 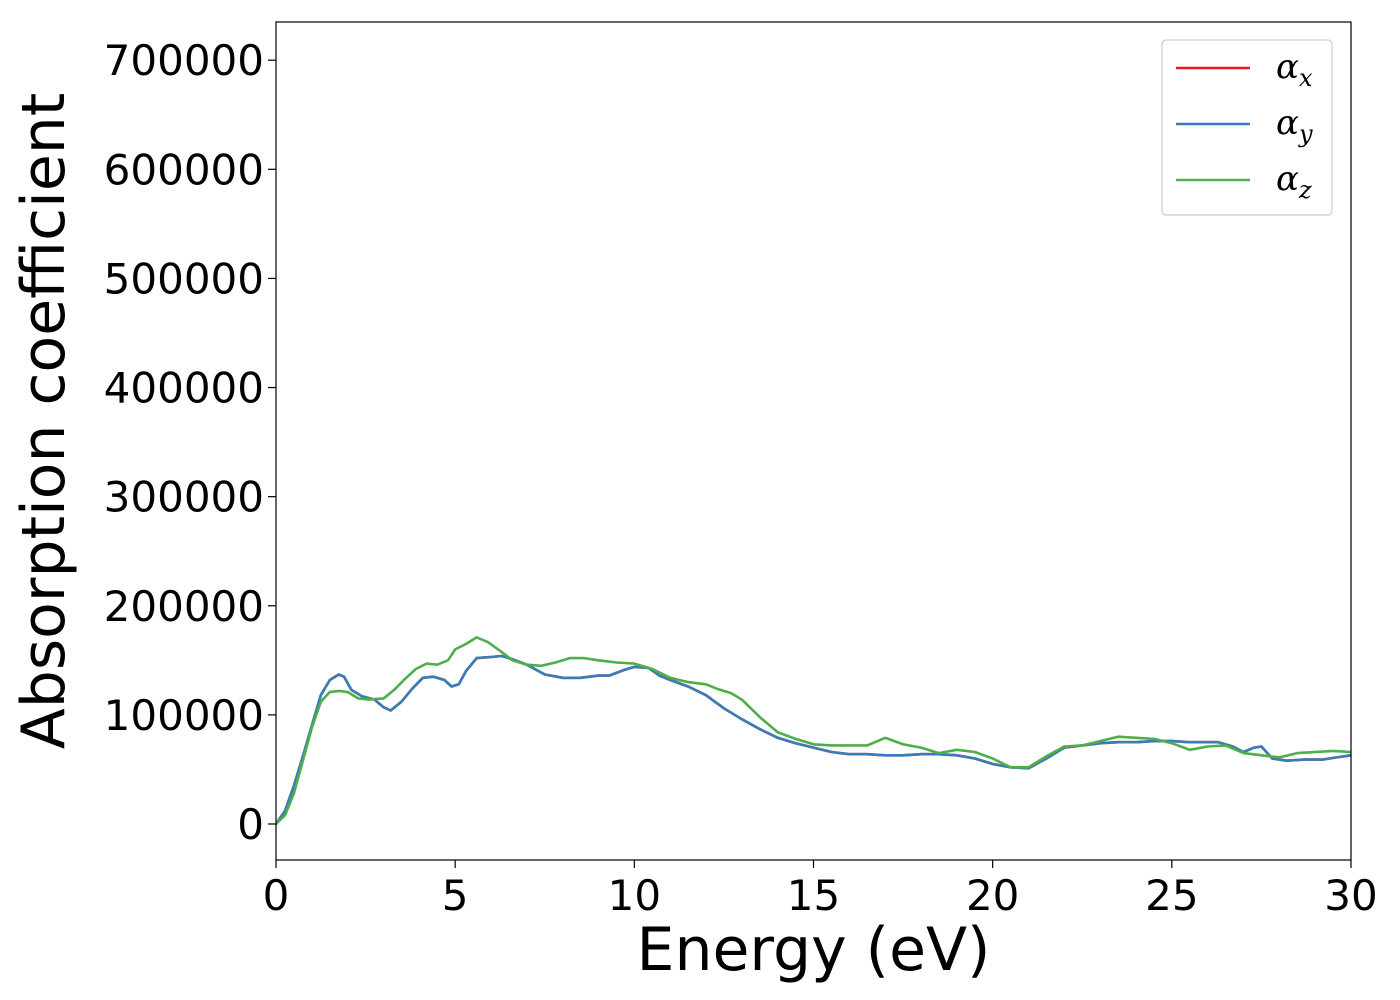 I want to click on y-tick-label: 400000, so click(x=184, y=388).